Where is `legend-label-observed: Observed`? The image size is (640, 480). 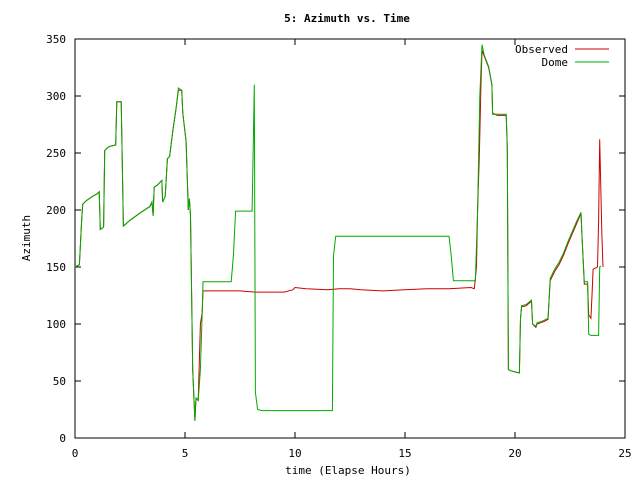
legend-label-observed: Observed is located at coordinates (541, 49).